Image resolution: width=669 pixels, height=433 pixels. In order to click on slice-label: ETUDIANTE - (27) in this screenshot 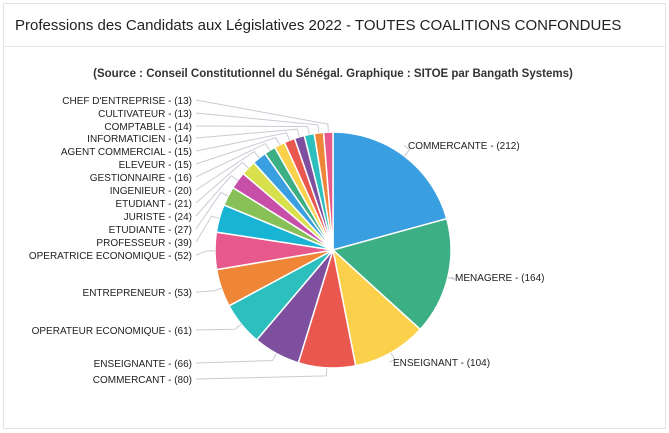, I will do `click(150, 230)`.